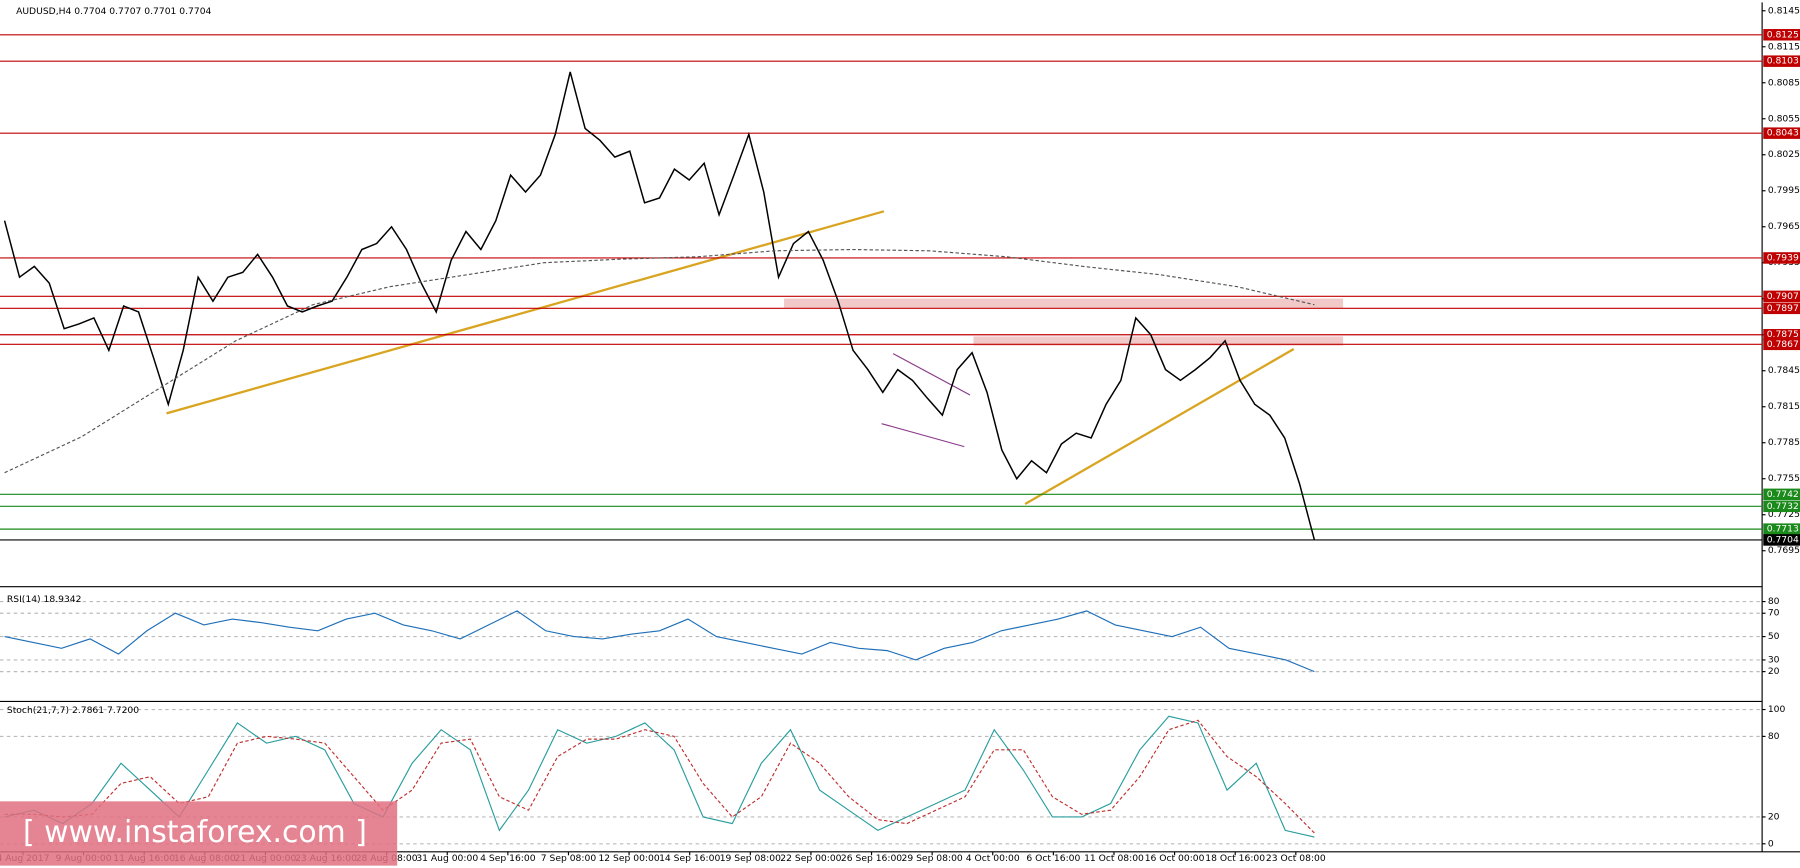 Image resolution: width=1800 pixels, height=868 pixels. What do you see at coordinates (1053, 858) in the screenshot?
I see `x-tick-label: 6 Oct 16:00` at bounding box center [1053, 858].